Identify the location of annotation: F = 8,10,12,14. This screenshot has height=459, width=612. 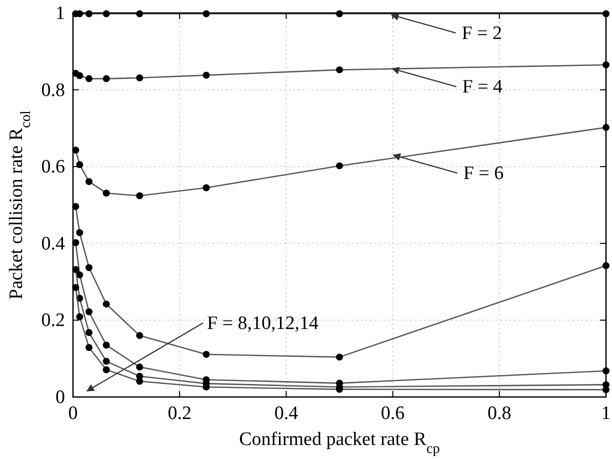
(263, 323).